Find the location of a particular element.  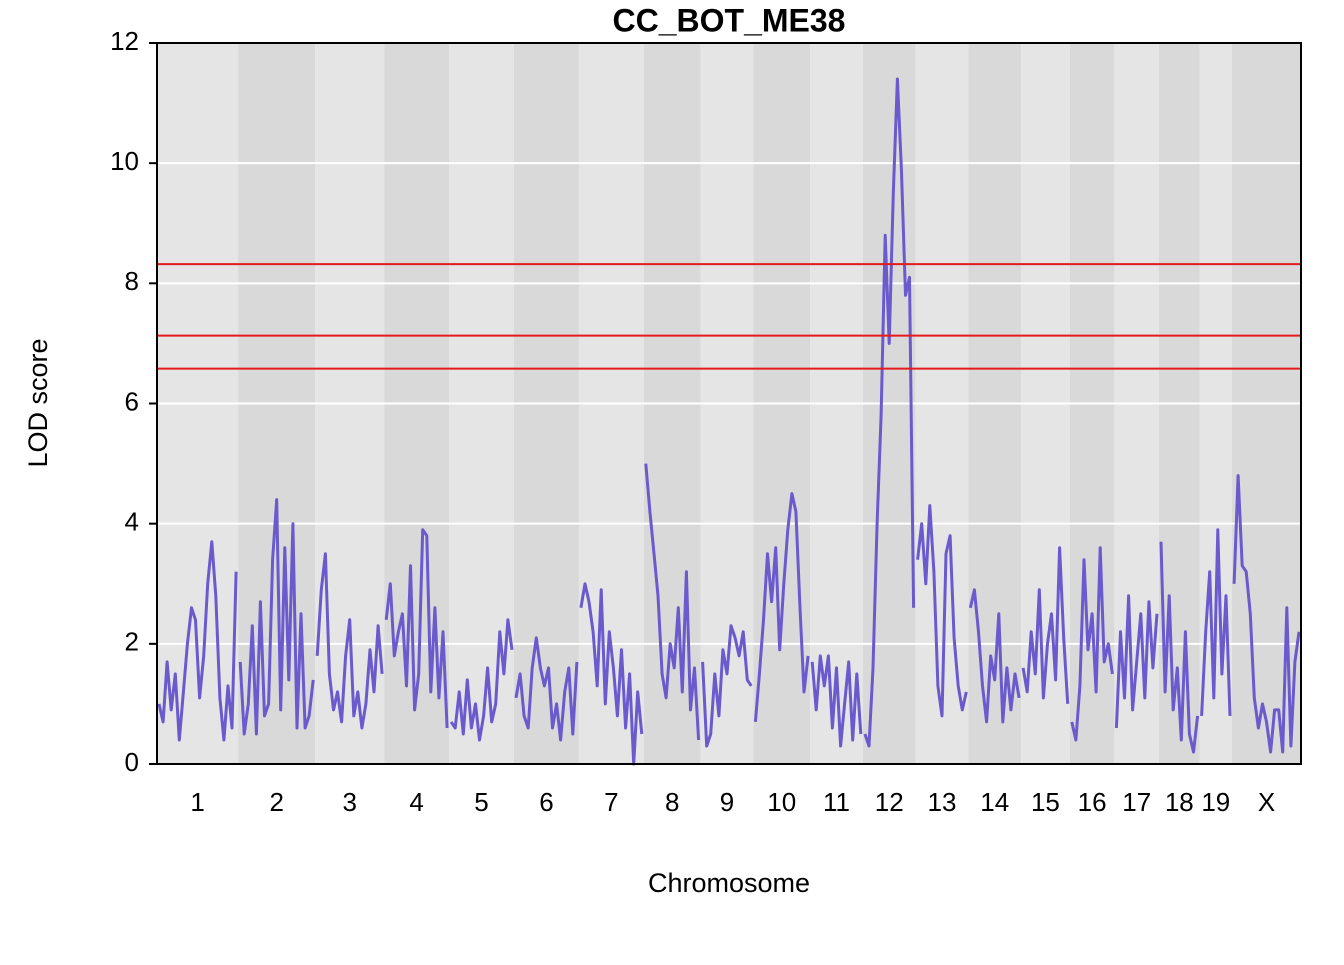

y-tick-label: 0 is located at coordinates (132, 762).